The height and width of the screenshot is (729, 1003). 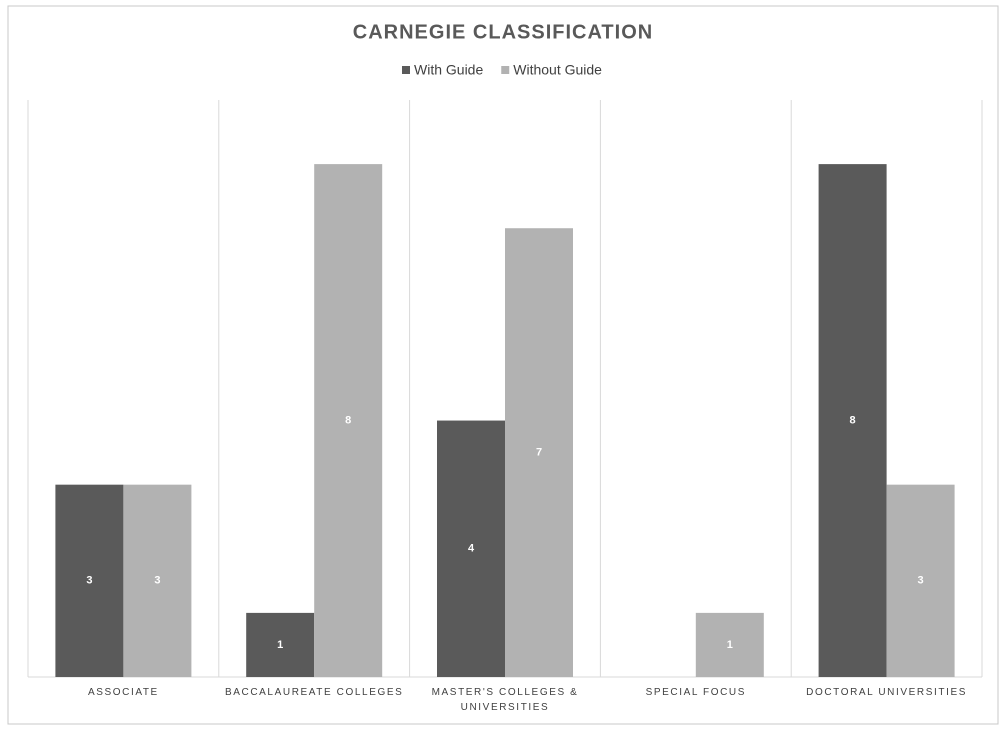 What do you see at coordinates (505, 700) in the screenshot?
I see `x-tick-label: MASTER'S COLLEGES & UNIVERSITIES` at bounding box center [505, 700].